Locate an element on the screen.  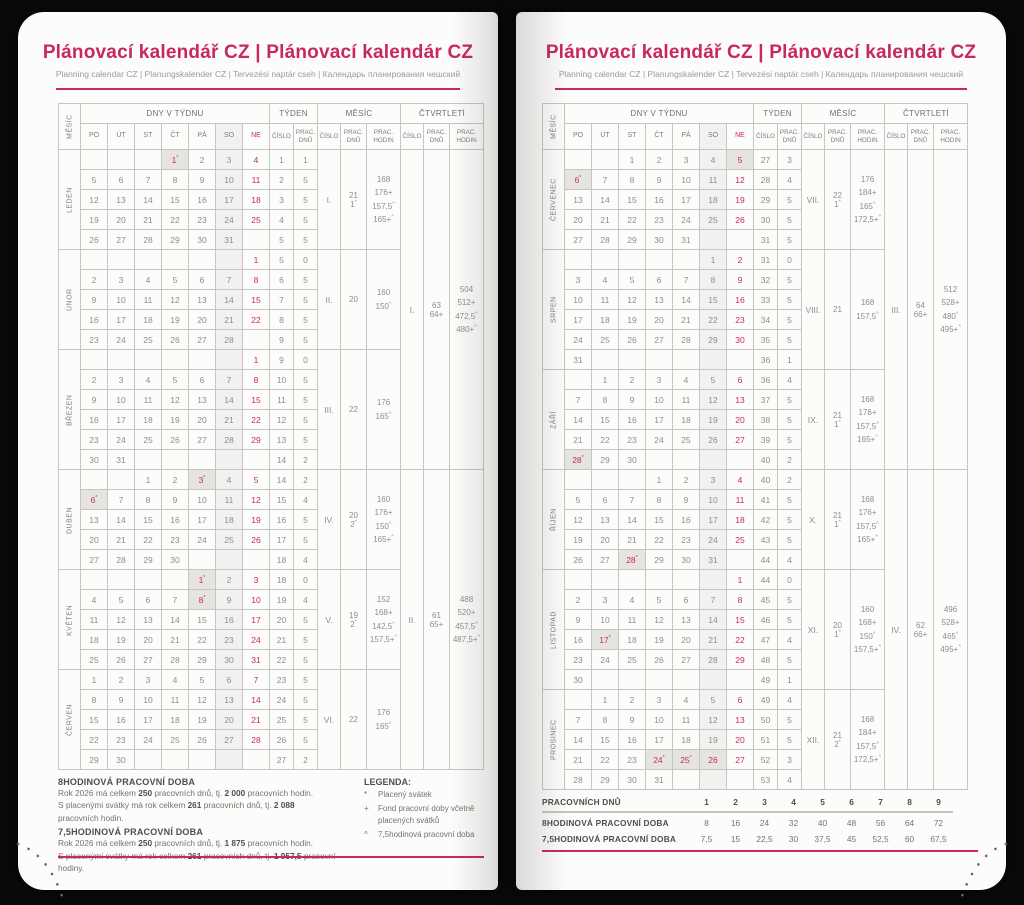
week-number: 1 is located at coordinates (281, 159).